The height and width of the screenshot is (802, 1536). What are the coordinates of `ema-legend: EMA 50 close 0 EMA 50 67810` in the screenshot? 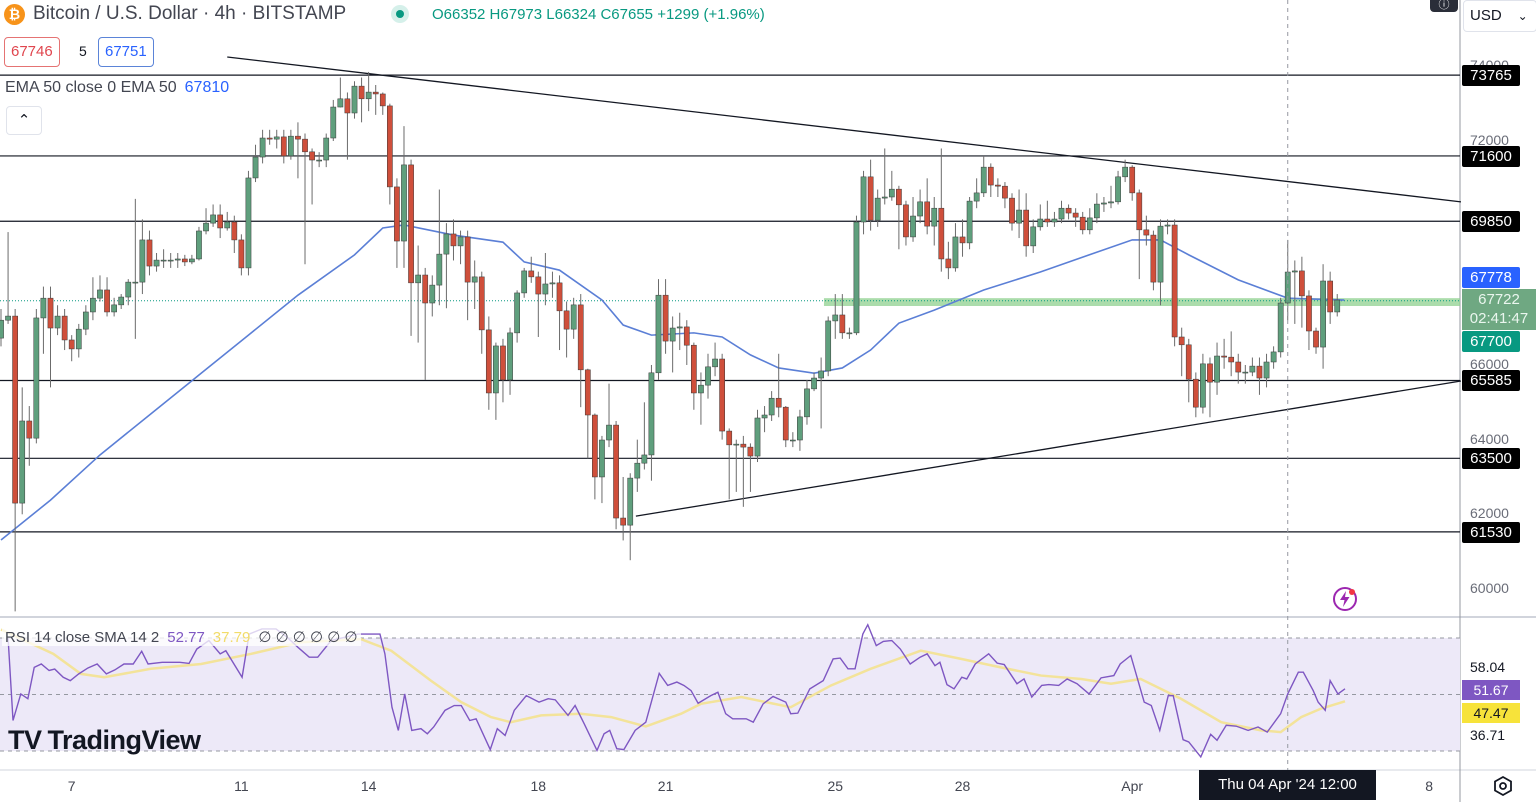 It's located at (117, 88).